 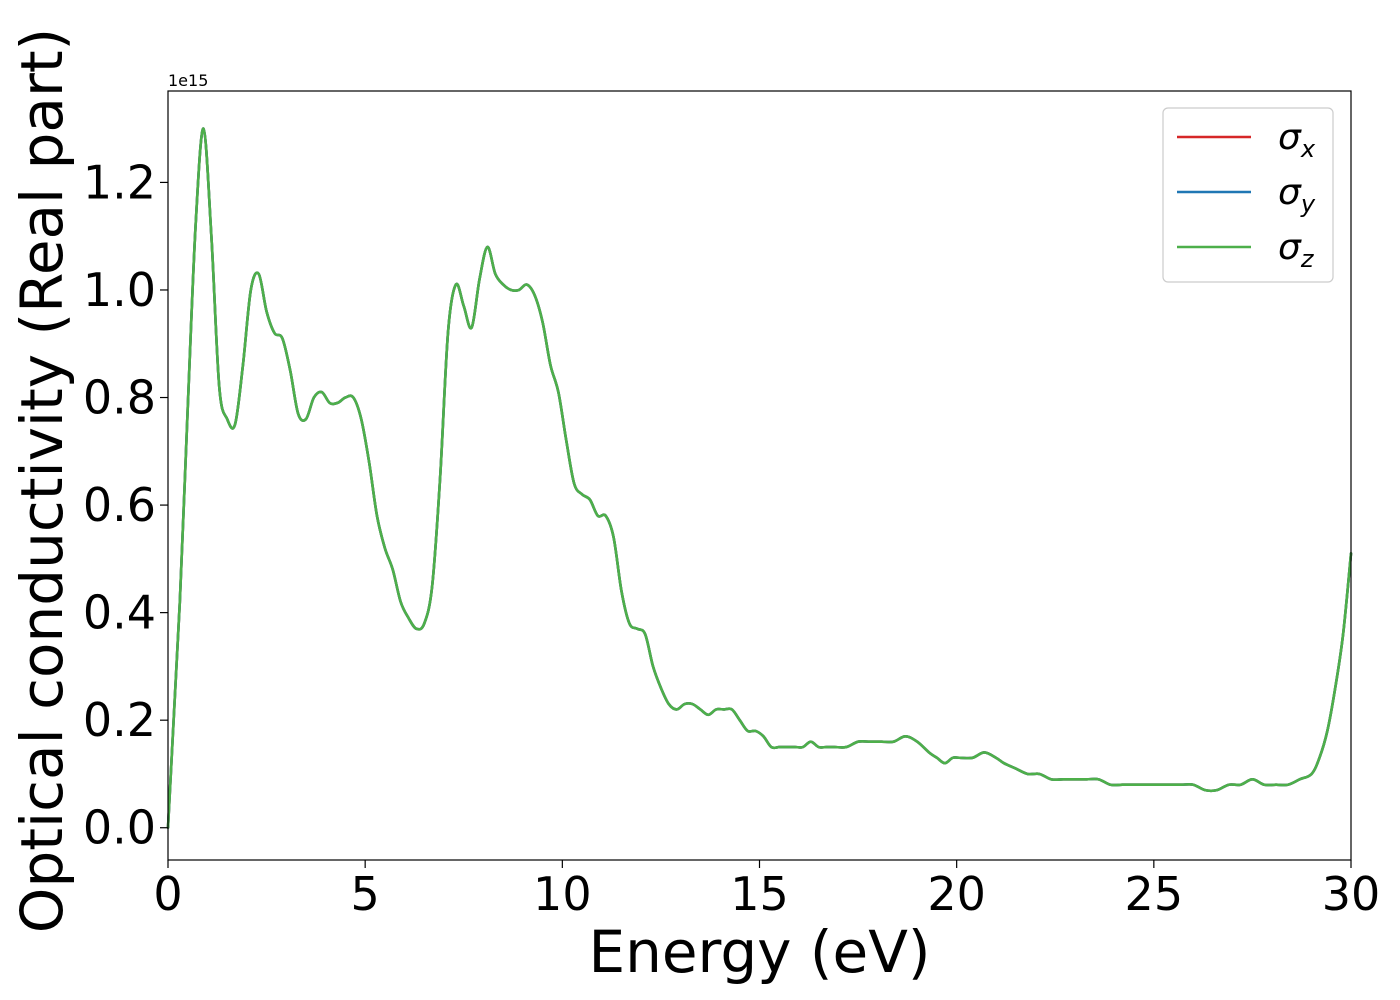 I want to click on y-axis-label: Optical conductivity (Real part), so click(x=42, y=480).